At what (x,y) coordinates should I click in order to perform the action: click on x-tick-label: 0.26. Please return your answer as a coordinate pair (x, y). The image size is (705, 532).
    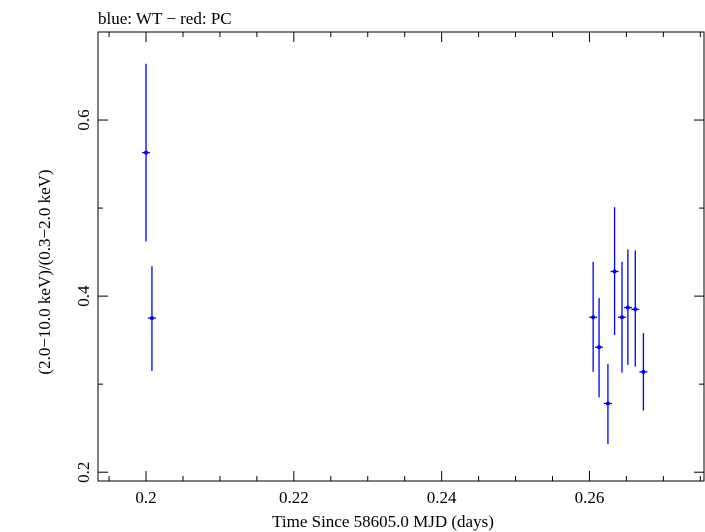
    Looking at the image, I should click on (590, 497).